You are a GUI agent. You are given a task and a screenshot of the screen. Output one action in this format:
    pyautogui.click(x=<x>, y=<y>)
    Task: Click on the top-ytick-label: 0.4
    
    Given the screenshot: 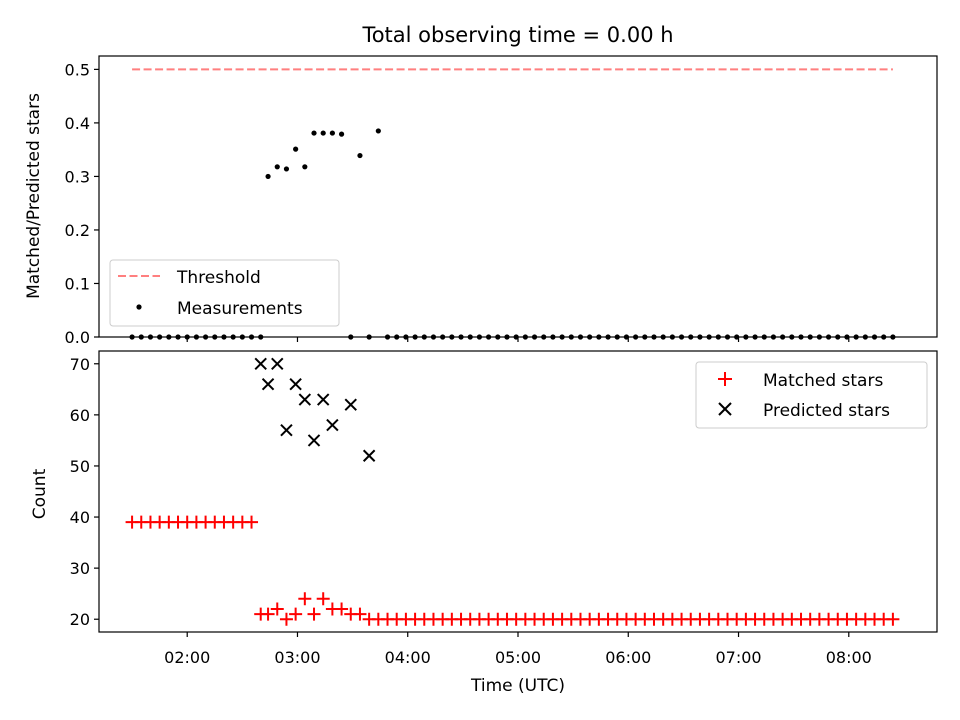 What is the action you would take?
    pyautogui.click(x=77, y=123)
    